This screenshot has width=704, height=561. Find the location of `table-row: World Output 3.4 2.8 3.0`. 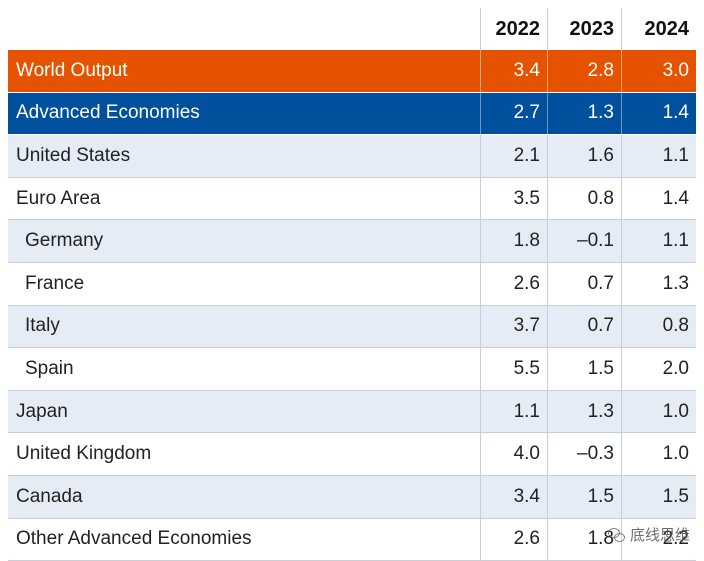

table-row: World Output 3.4 2.8 3.0 is located at coordinates (352, 71).